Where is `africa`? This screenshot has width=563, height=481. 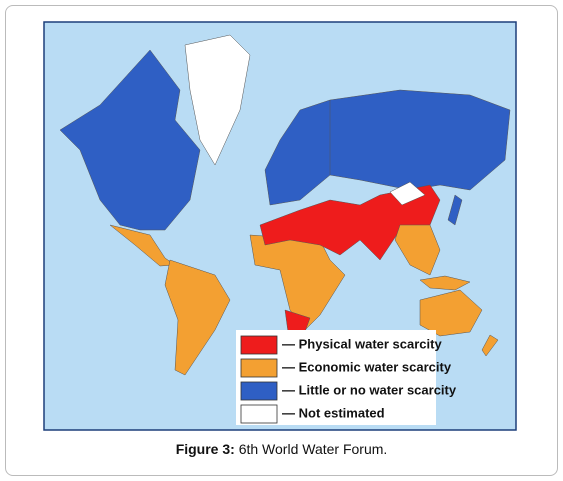 africa is located at coordinates (297, 282).